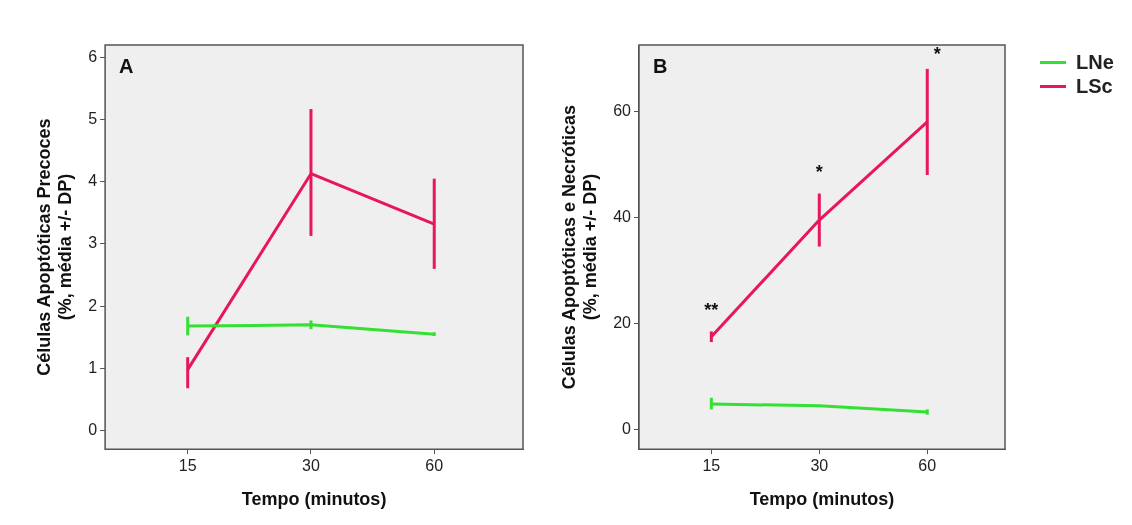 The height and width of the screenshot is (525, 1132). I want to click on text: A, so click(126, 65).